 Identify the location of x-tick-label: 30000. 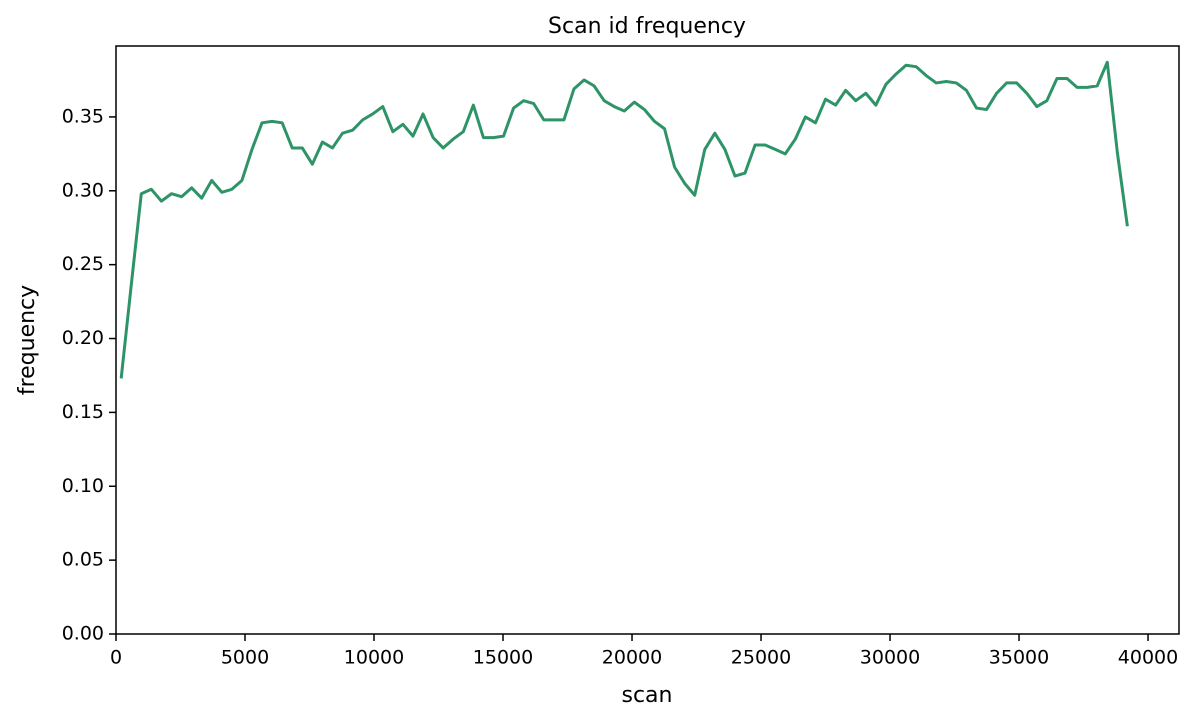
(890, 658).